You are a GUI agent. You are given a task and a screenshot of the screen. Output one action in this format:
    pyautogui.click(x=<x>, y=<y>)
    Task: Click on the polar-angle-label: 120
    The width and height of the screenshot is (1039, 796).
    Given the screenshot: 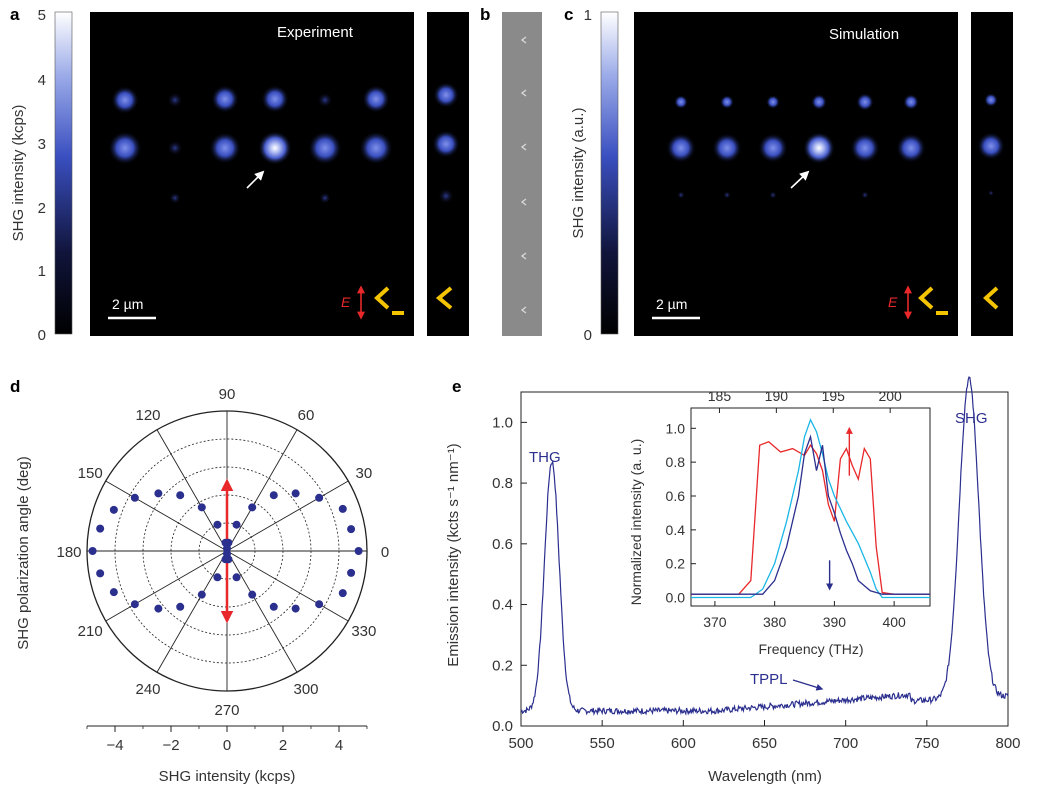 What is the action you would take?
    pyautogui.click(x=147, y=415)
    